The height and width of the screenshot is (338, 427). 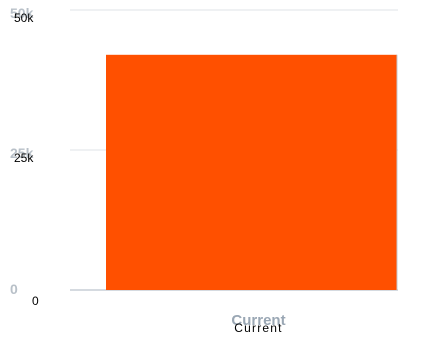 I want to click on y-tick-label: 0, so click(x=35, y=301).